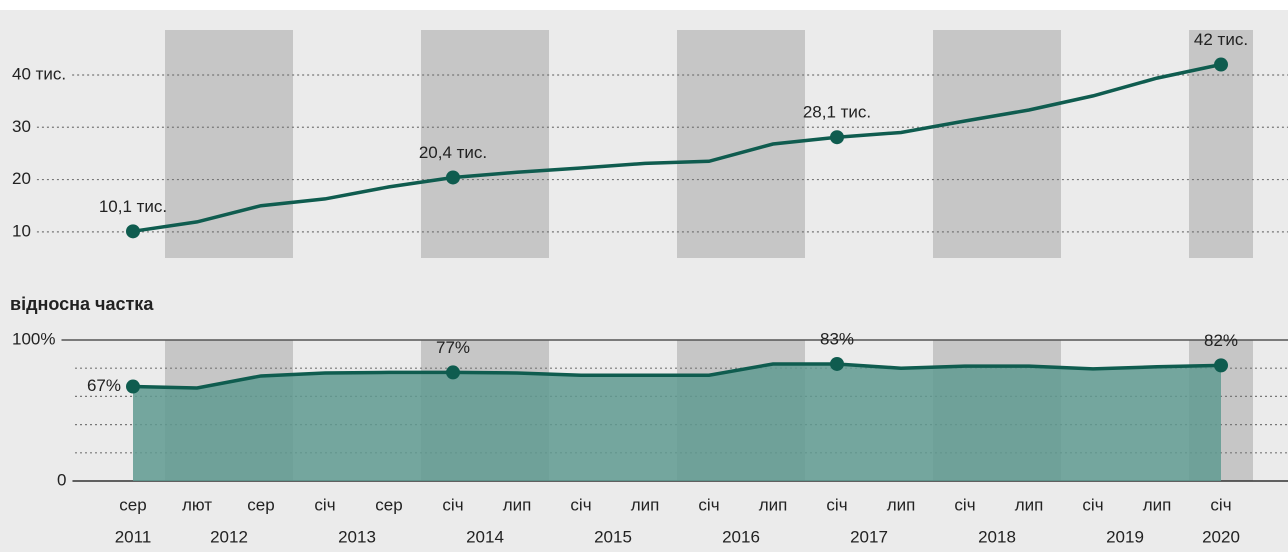 The image size is (1288, 552). What do you see at coordinates (1125, 536) in the screenshot?
I see `x-group-label: 2019` at bounding box center [1125, 536].